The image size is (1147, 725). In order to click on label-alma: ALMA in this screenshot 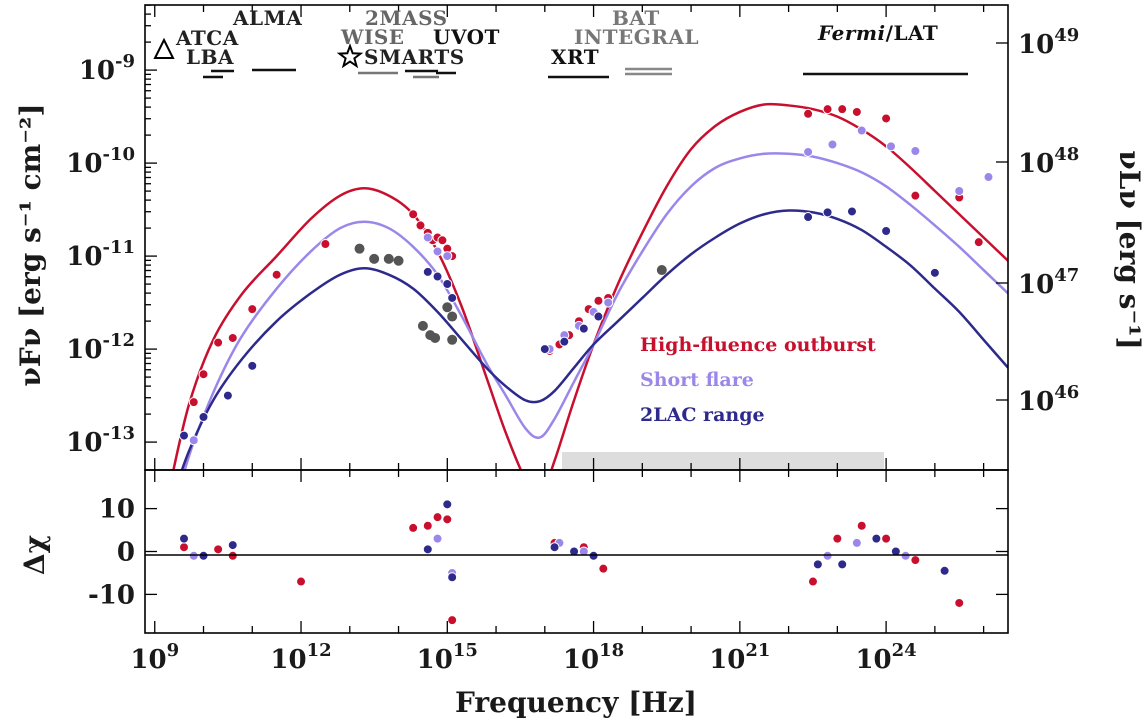, I will do `click(267, 18)`.